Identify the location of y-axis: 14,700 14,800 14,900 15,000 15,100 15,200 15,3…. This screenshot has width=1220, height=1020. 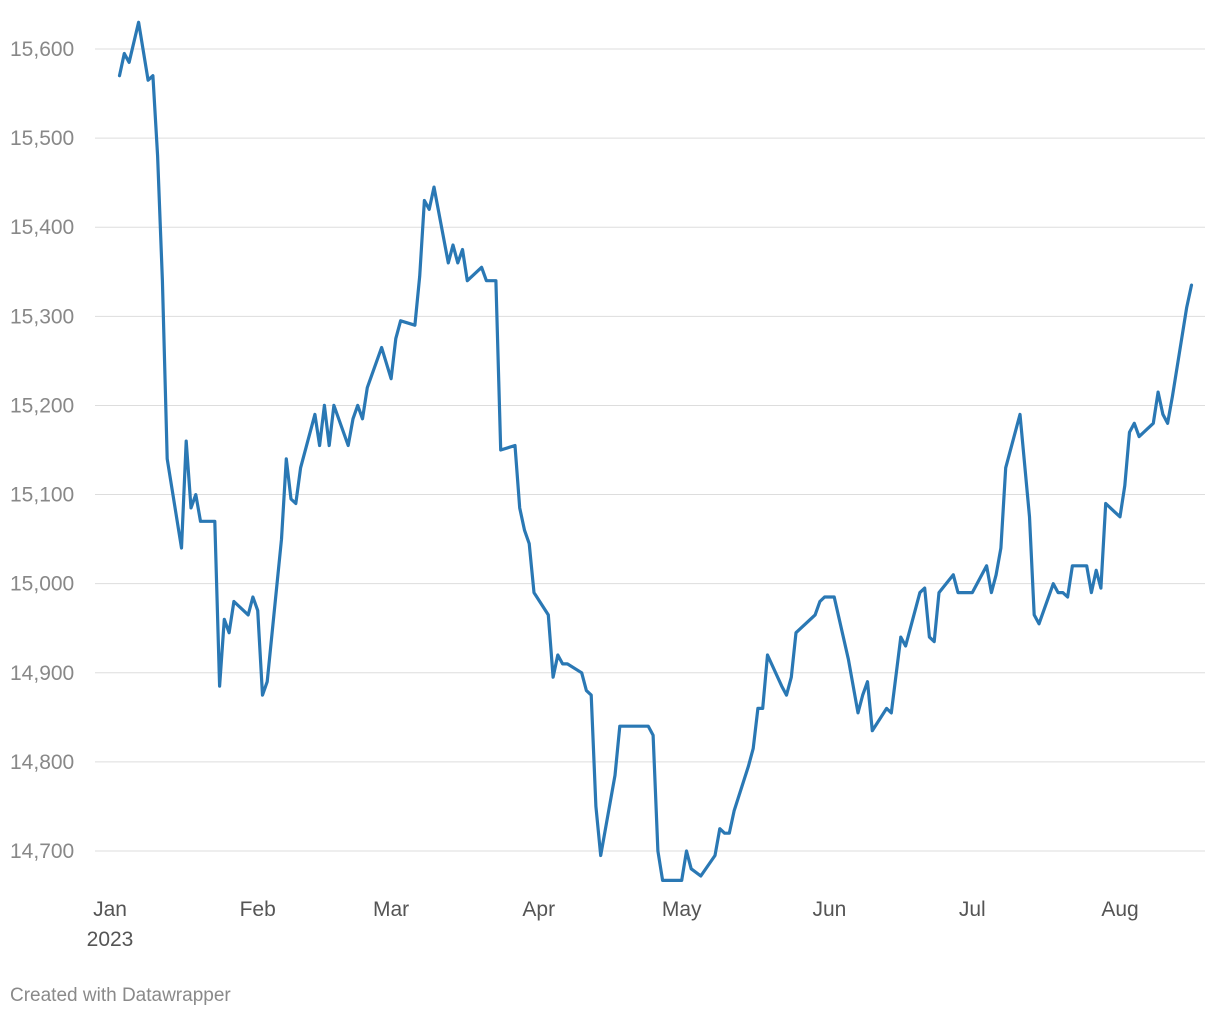
(42, 450).